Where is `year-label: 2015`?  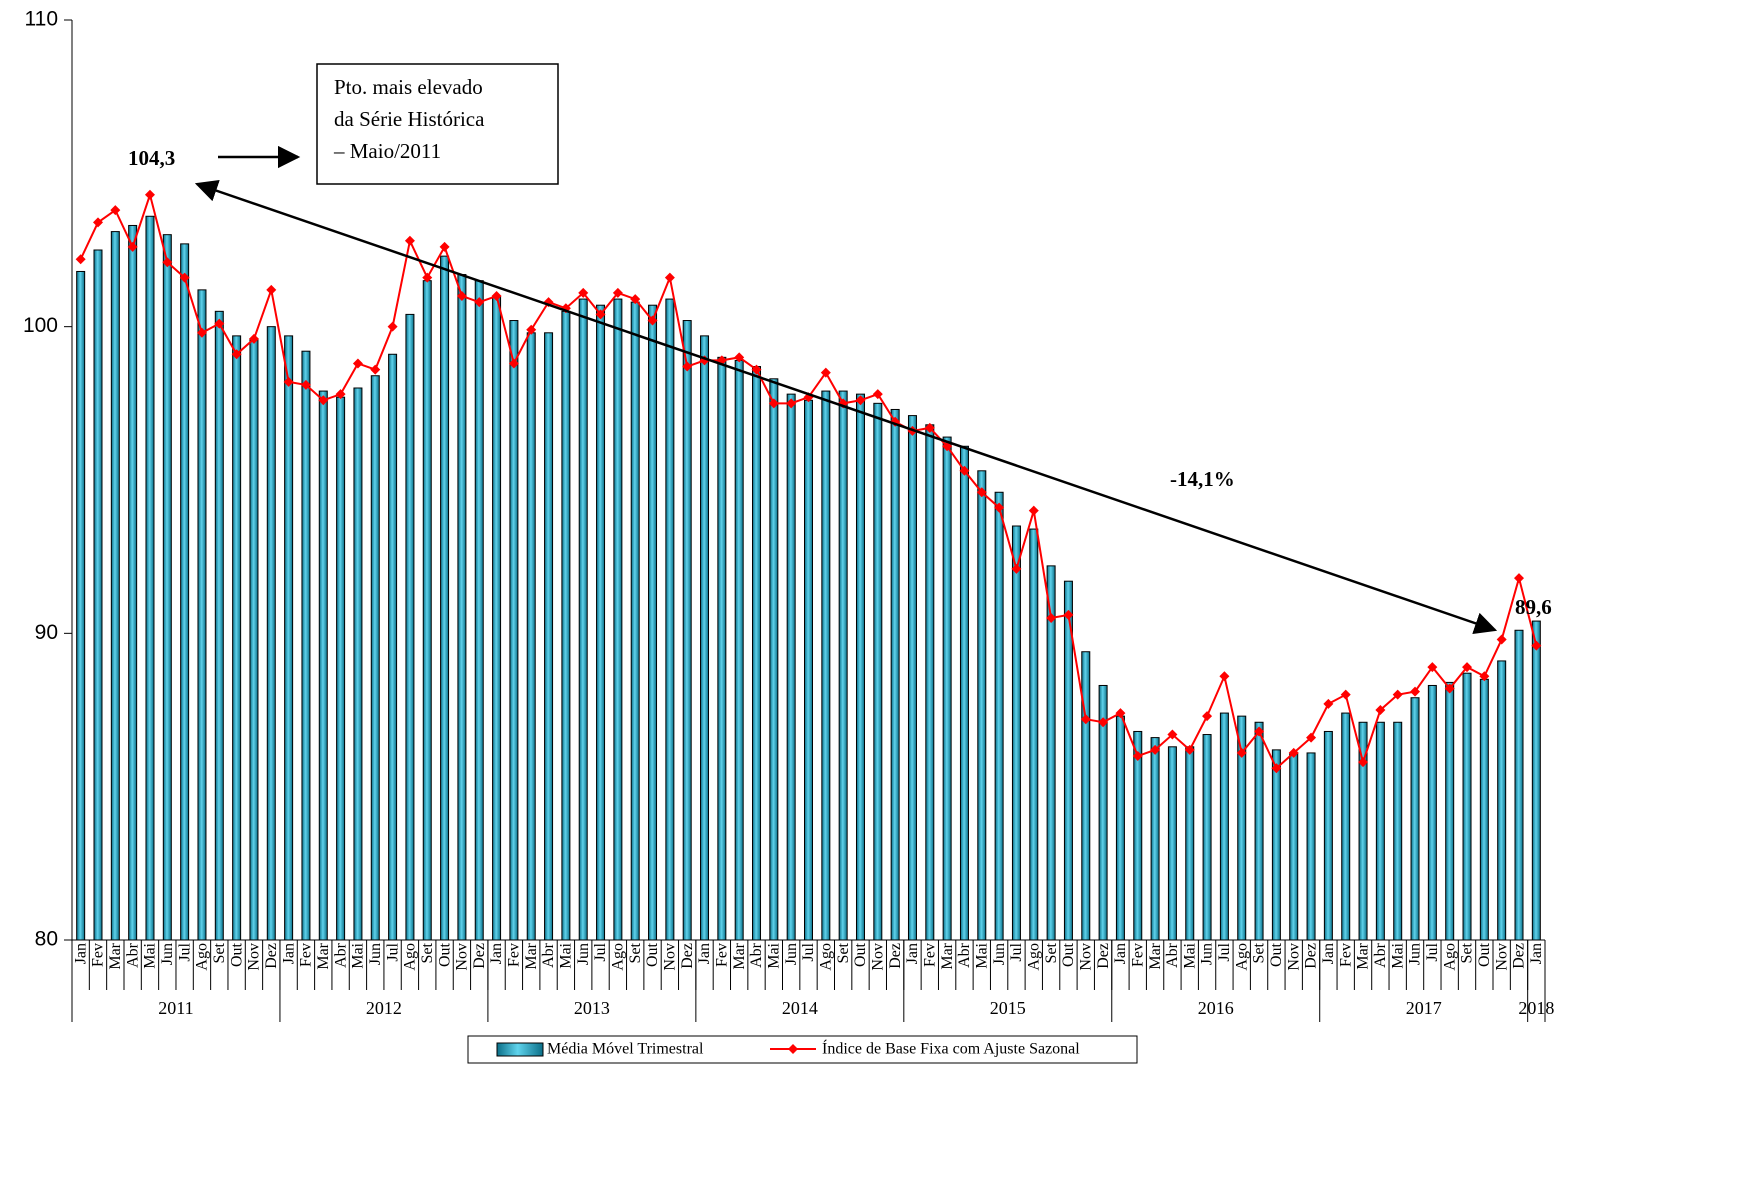 year-label: 2015 is located at coordinates (1008, 1008).